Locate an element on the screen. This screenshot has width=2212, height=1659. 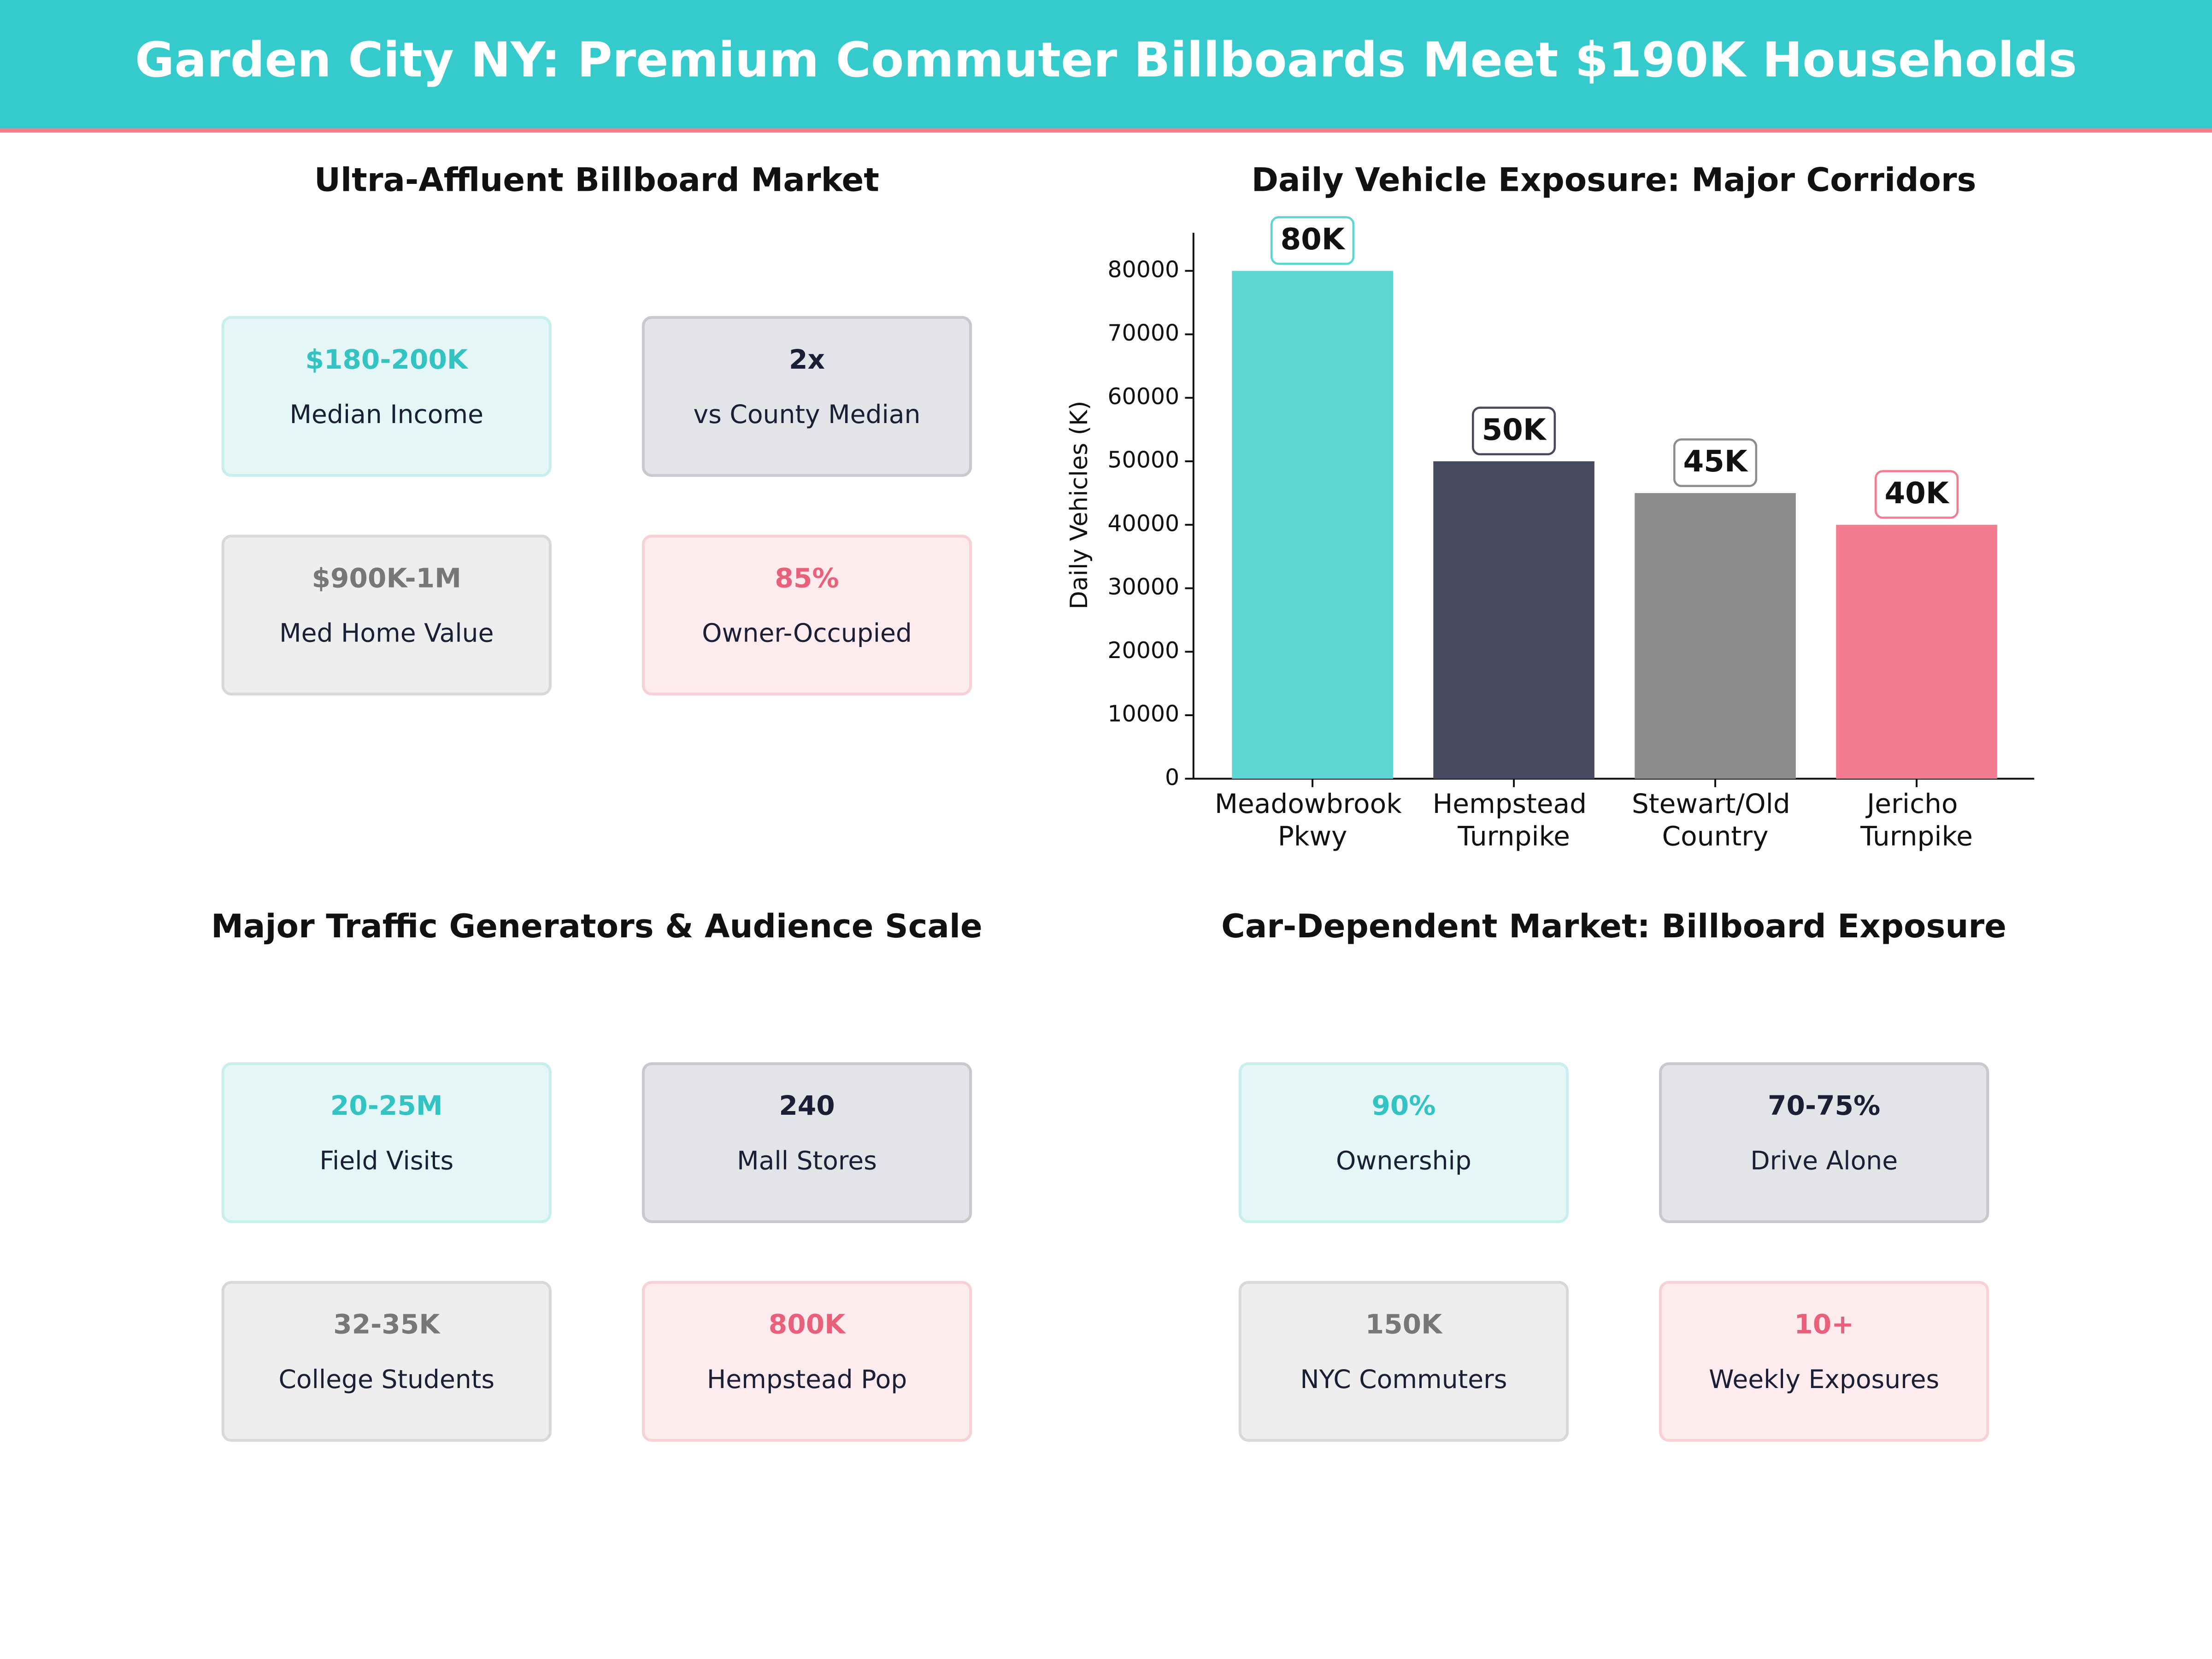
value-label: 40K is located at coordinates (1916, 493).